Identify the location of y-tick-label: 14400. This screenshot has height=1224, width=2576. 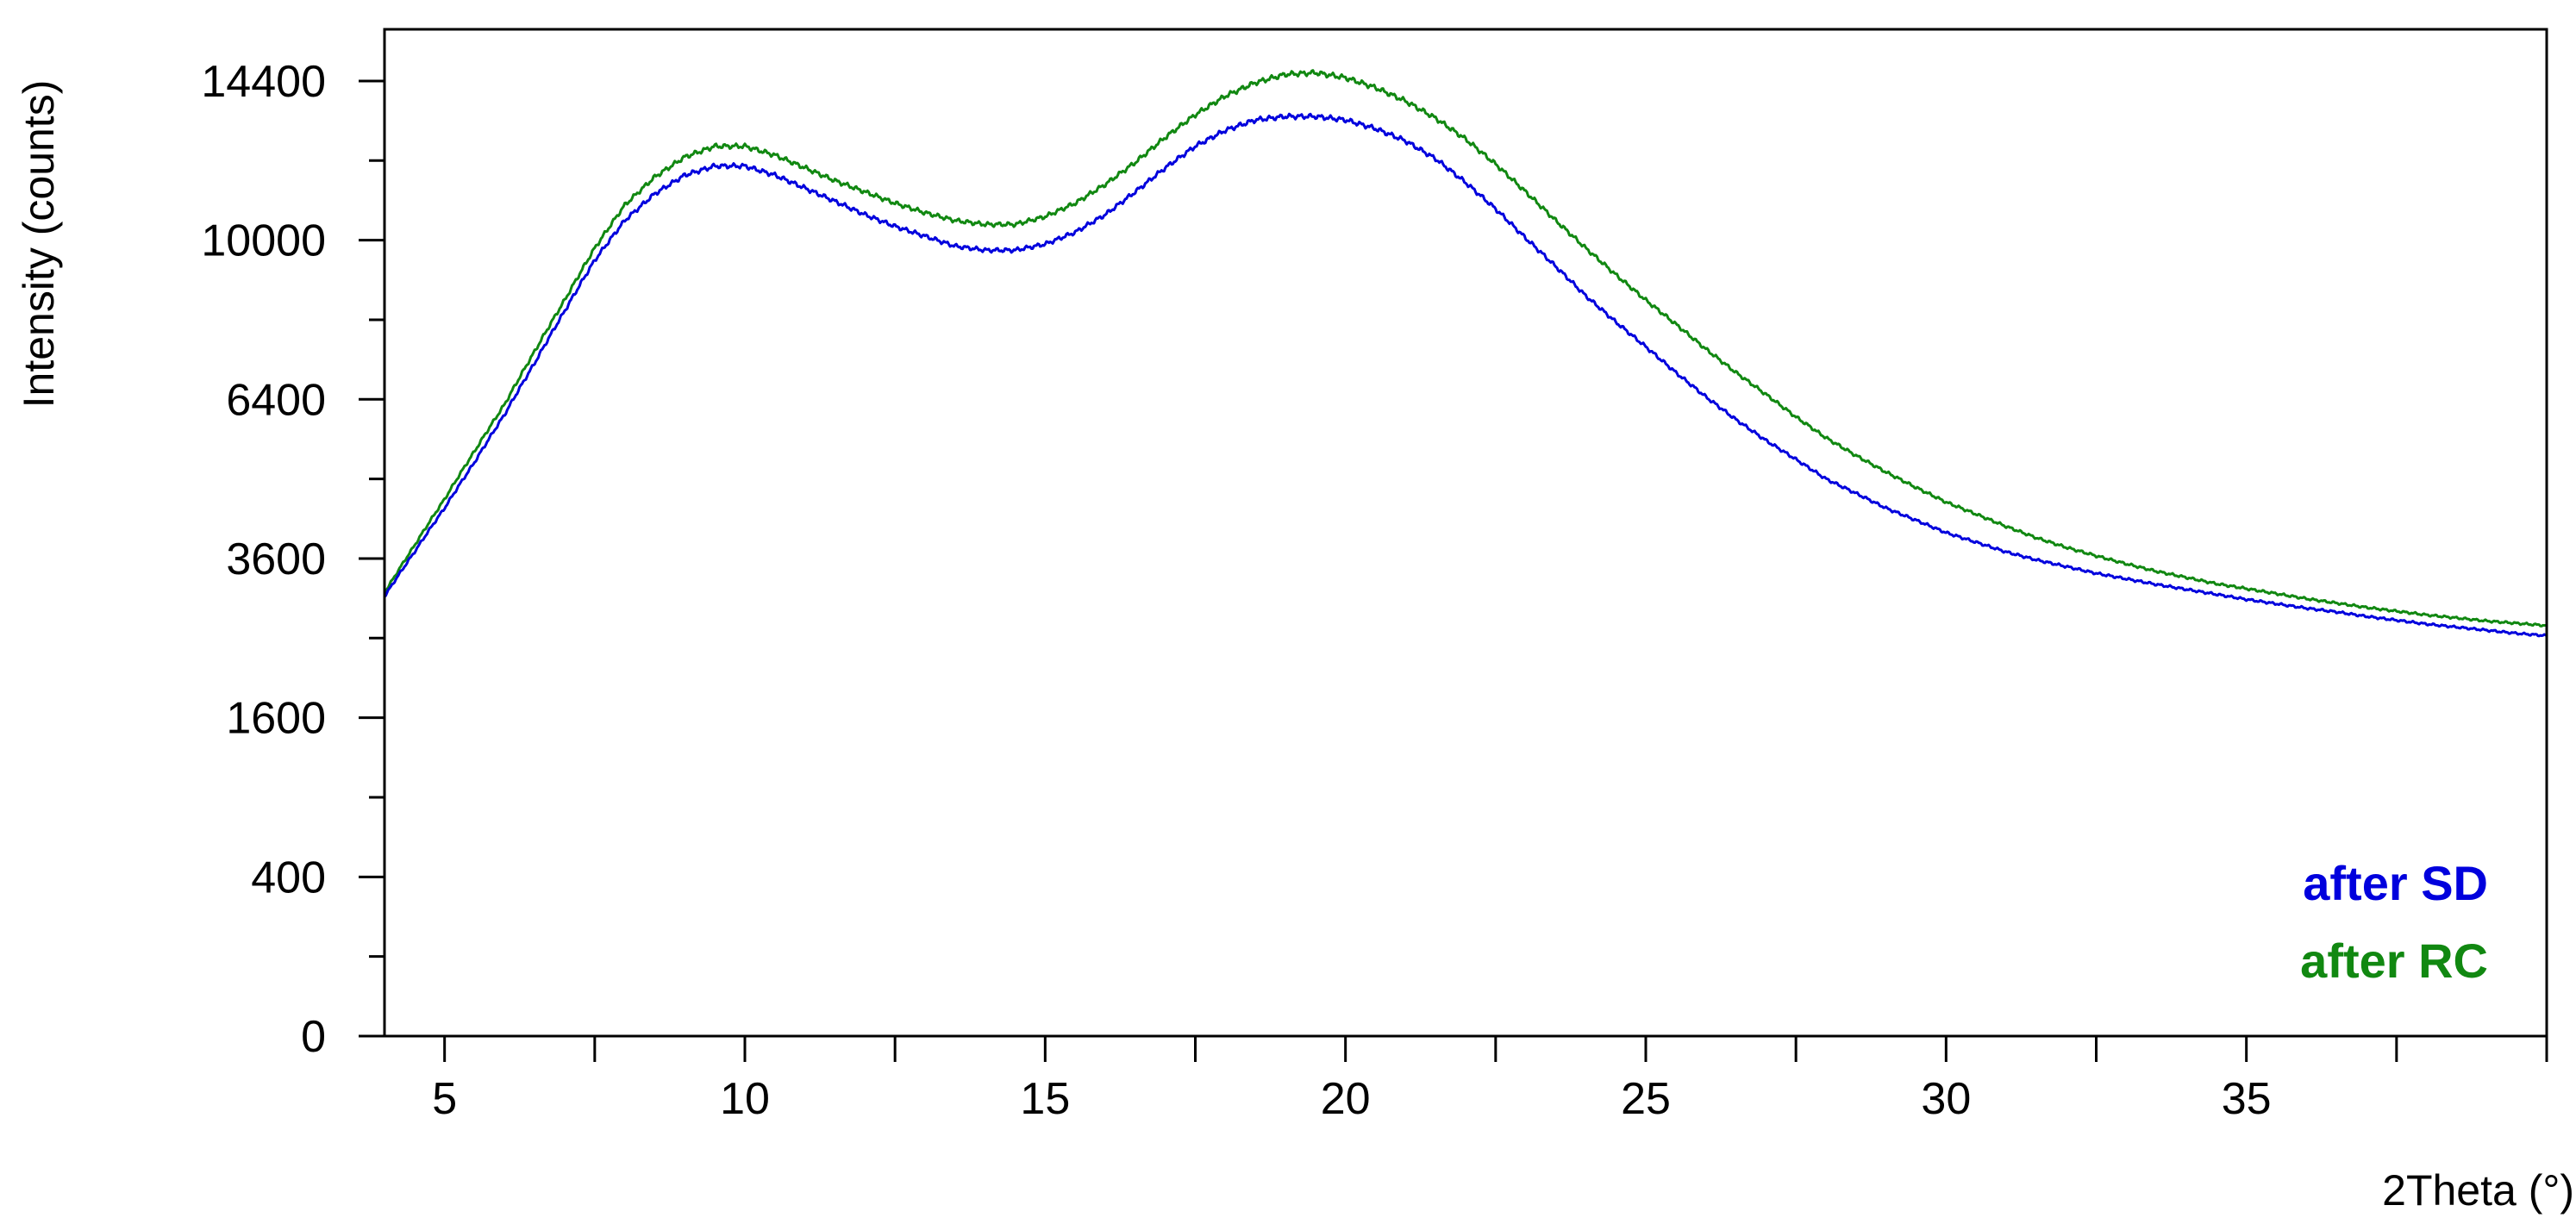
(263, 82).